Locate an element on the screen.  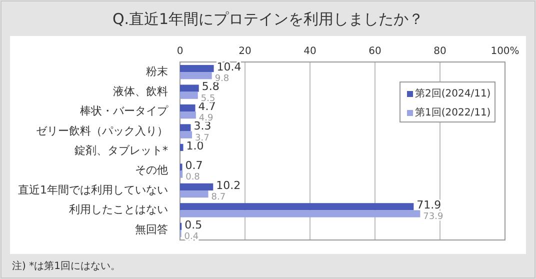
data-label: 0.4 is located at coordinates (191, 237).